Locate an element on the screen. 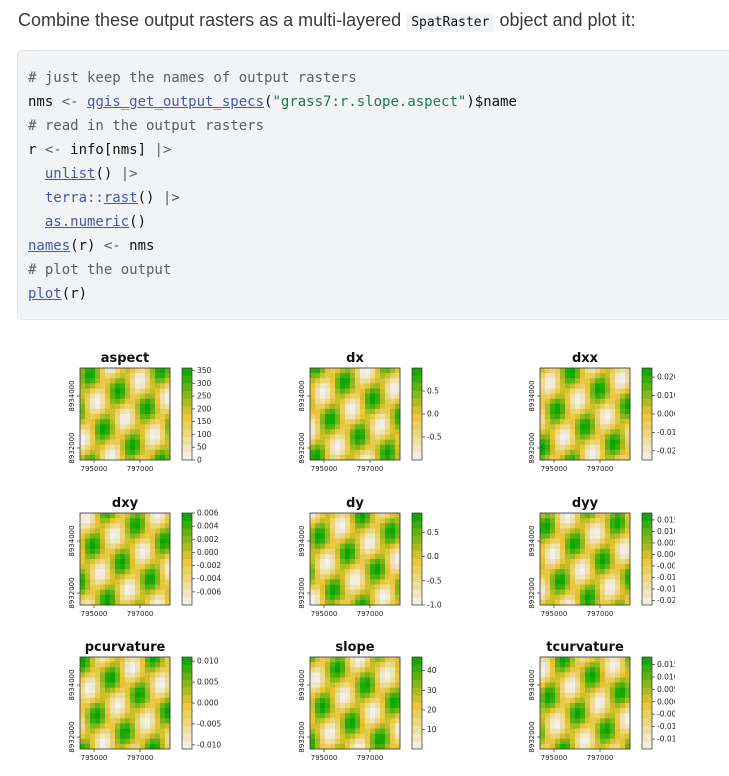 The height and width of the screenshot is (776, 729). code-link-plot: plot is located at coordinates (45, 294).